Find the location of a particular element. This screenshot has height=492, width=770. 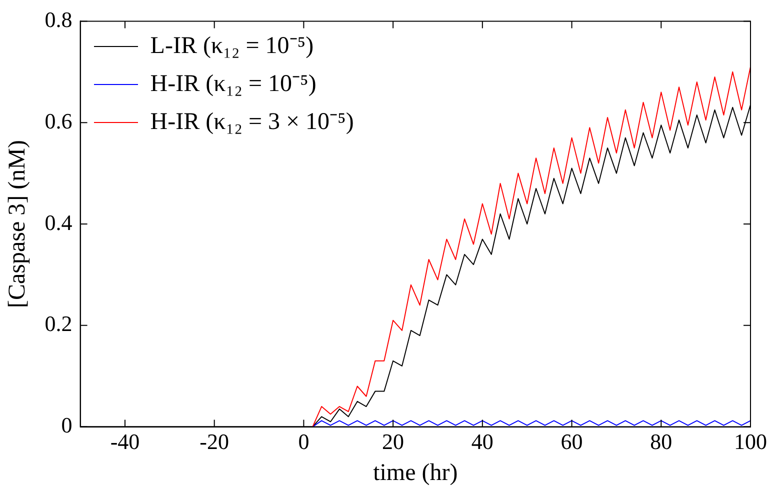

y-tick-label: 0 is located at coordinates (66, 425).